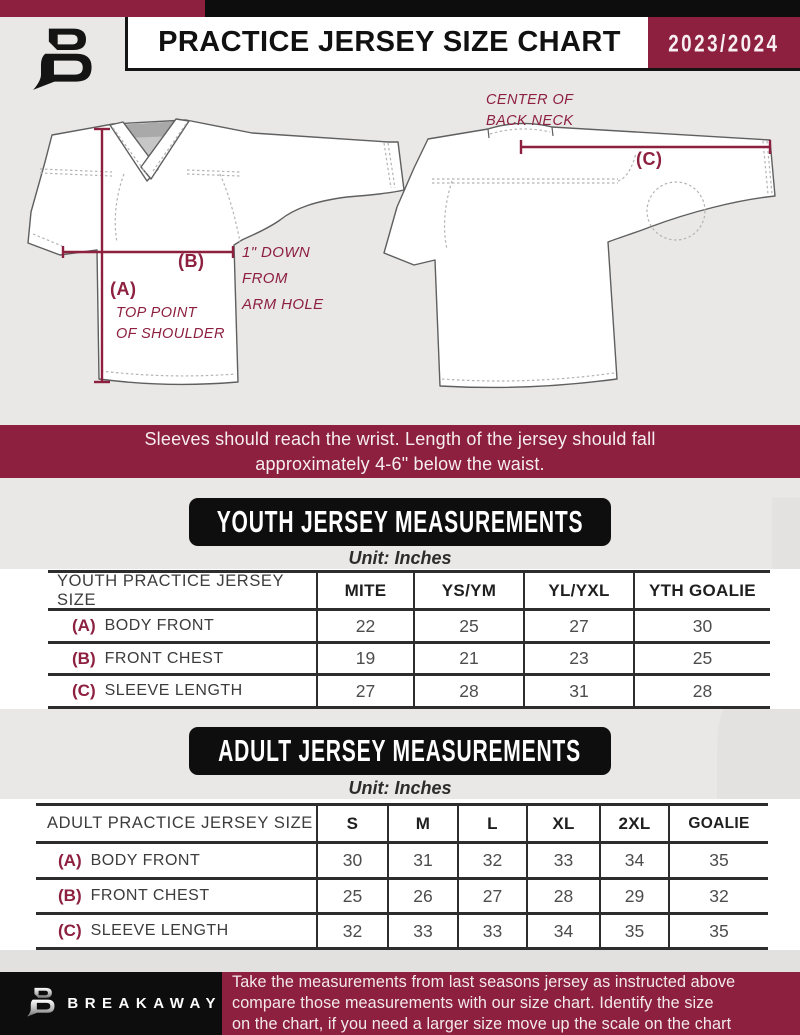  Describe the element at coordinates (409, 692) in the screenshot. I see `table-row: (C) SLEEVE LENGTH 27 28 31 28` at that location.